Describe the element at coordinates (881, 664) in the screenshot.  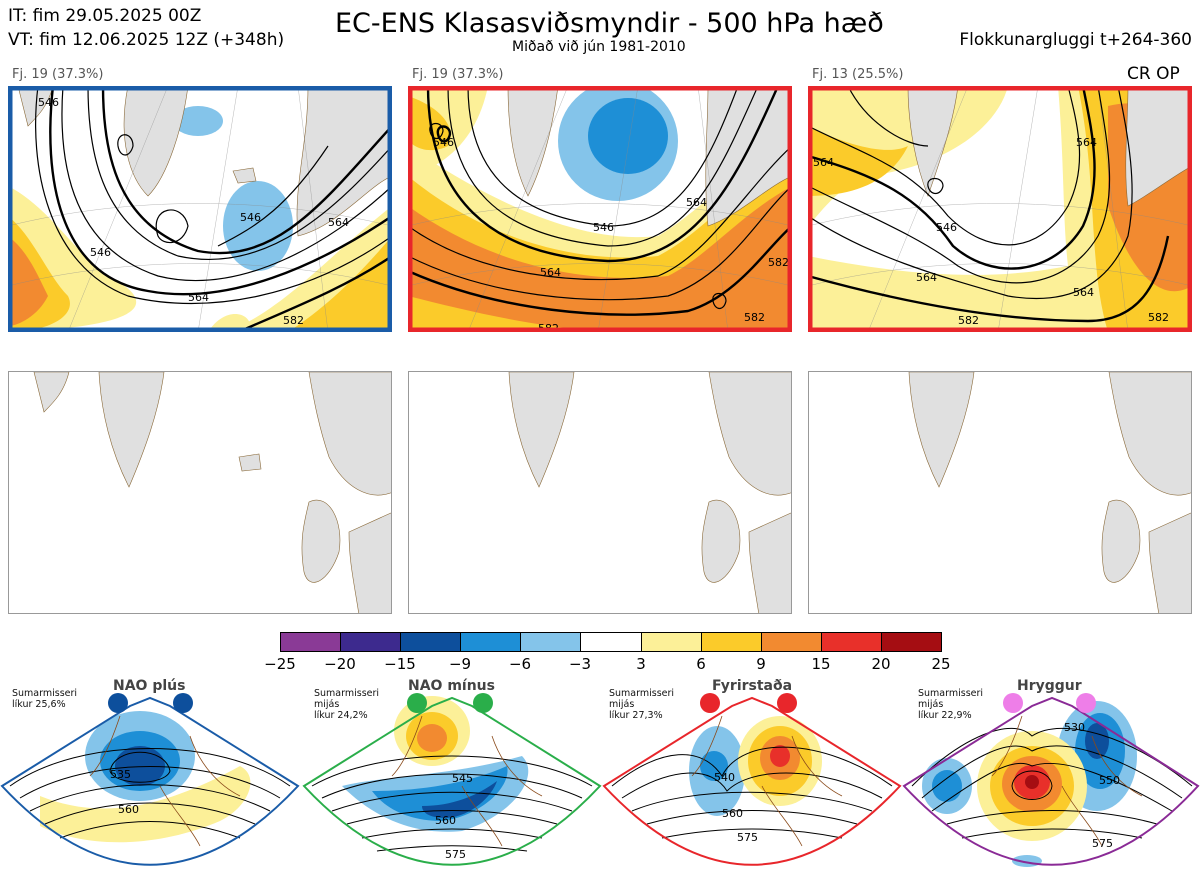
I see `colorbar-label: 20` at that location.